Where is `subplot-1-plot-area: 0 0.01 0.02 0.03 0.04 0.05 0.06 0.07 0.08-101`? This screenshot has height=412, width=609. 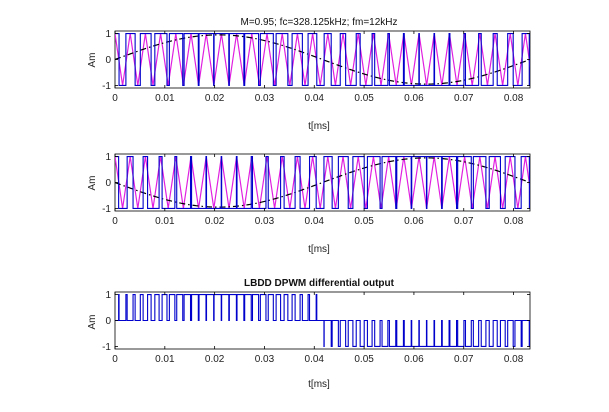 subplot-1-plot-area: 0 0.01 0.02 0.03 0.04 0.05 0.06 0.07 0.08-101 is located at coordinates (316, 66).